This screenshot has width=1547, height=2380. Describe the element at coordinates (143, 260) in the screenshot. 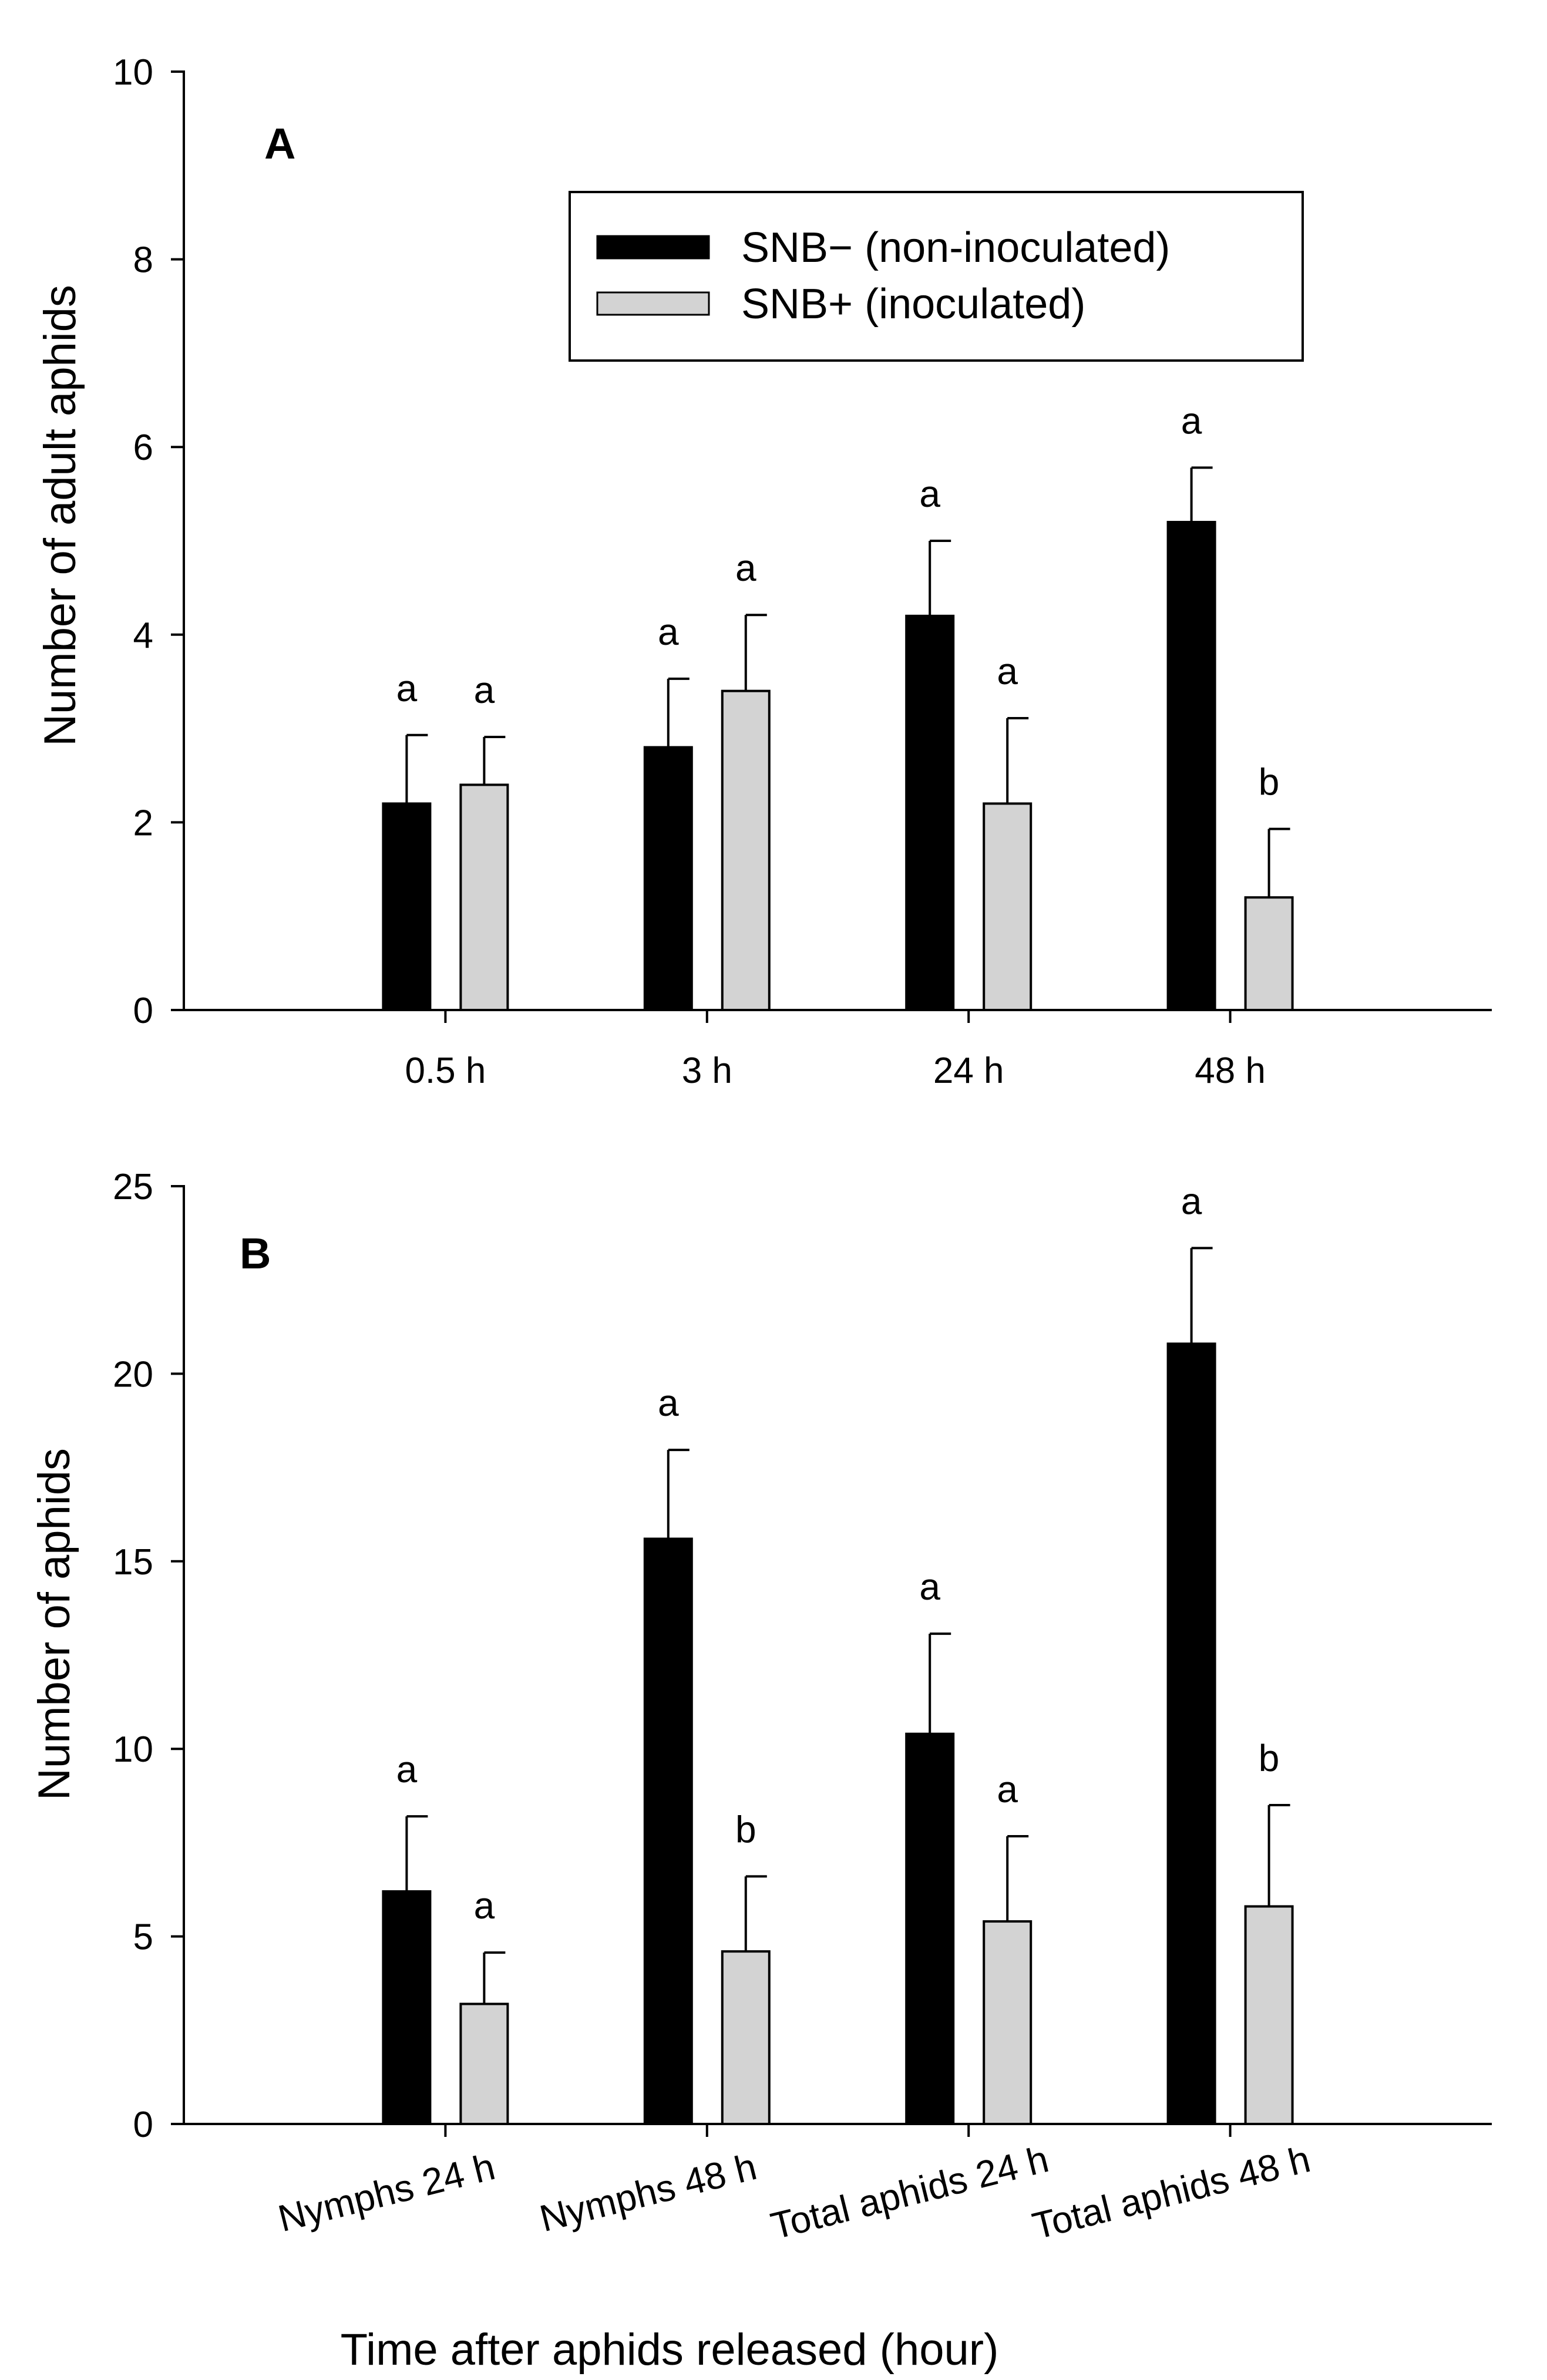

I see `y-tick-label: 8` at that location.